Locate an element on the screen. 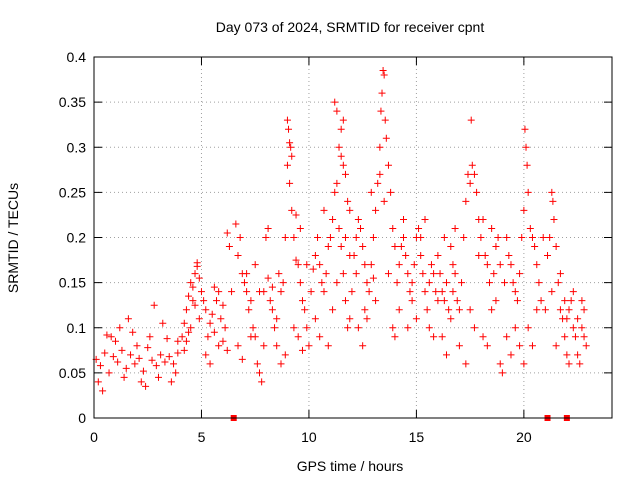 This screenshot has height=480, width=640. y-tick-label: 0.2 is located at coordinates (77, 238).